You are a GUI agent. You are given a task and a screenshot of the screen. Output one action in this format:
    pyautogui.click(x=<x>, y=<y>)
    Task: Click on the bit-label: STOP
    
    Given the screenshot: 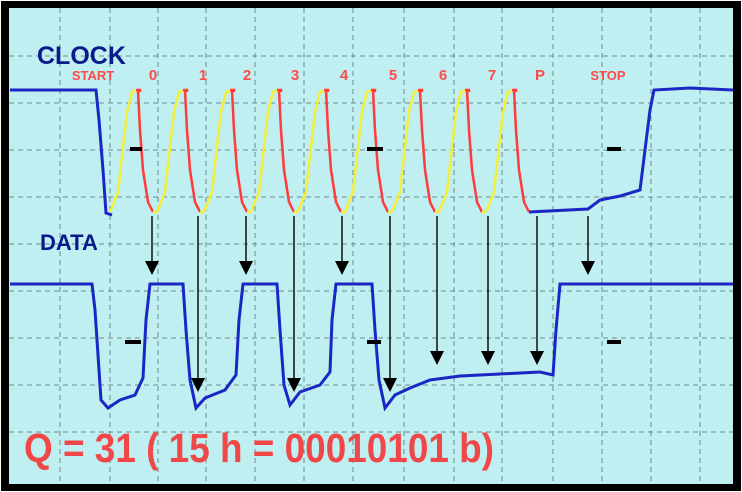 What is the action you would take?
    pyautogui.click(x=607, y=75)
    